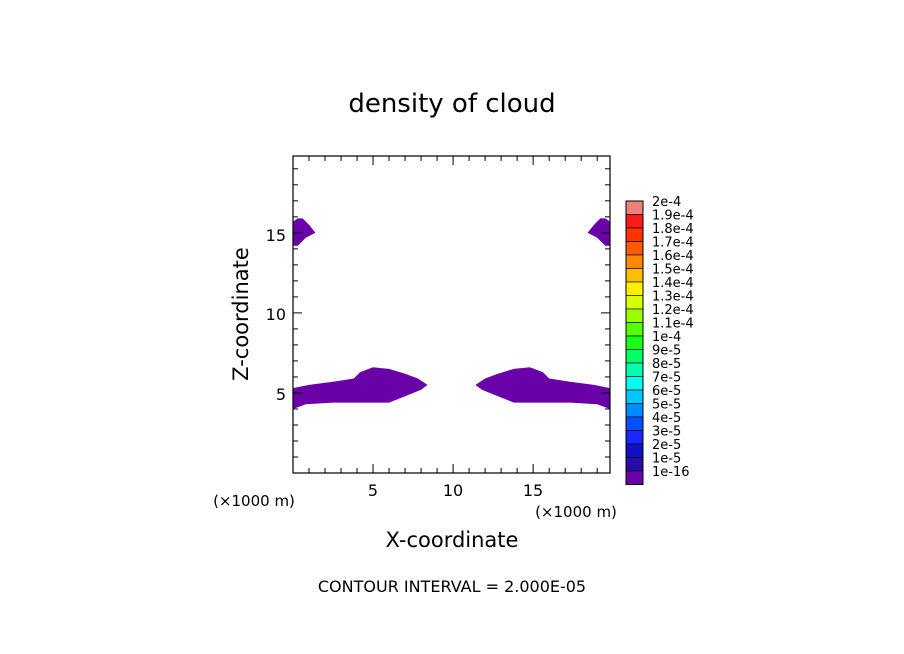 The width and height of the screenshot is (904, 654). I want to click on colorbar-label: 1.8e-4, so click(673, 229).